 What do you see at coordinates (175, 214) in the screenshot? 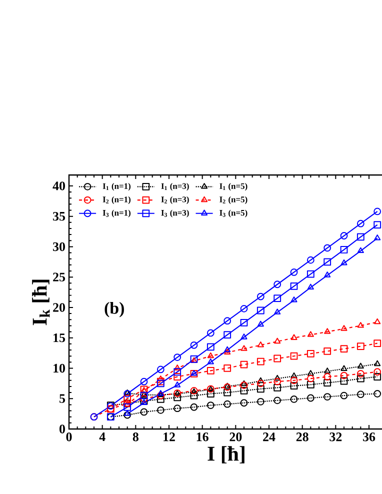
I see `legend-label: I$_{3}$ (n=3)` at bounding box center [175, 214].